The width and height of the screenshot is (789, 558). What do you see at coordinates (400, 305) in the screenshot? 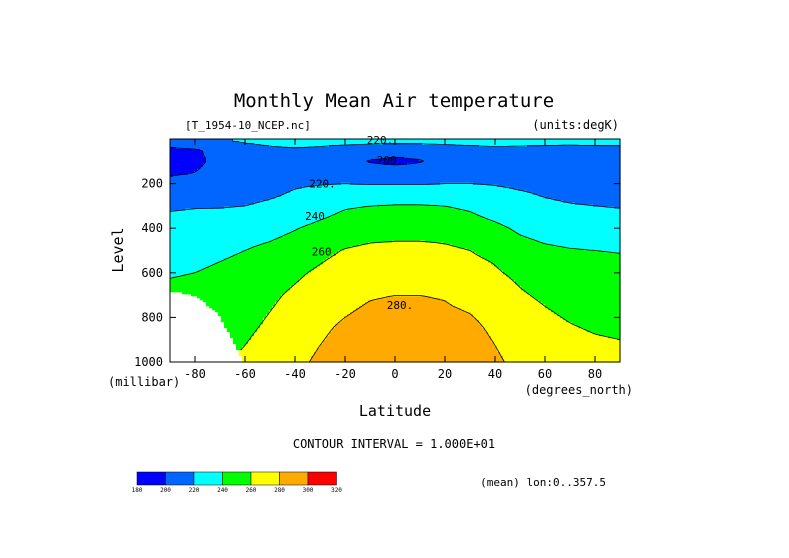
I see `contour-label: 280.` at bounding box center [400, 305].